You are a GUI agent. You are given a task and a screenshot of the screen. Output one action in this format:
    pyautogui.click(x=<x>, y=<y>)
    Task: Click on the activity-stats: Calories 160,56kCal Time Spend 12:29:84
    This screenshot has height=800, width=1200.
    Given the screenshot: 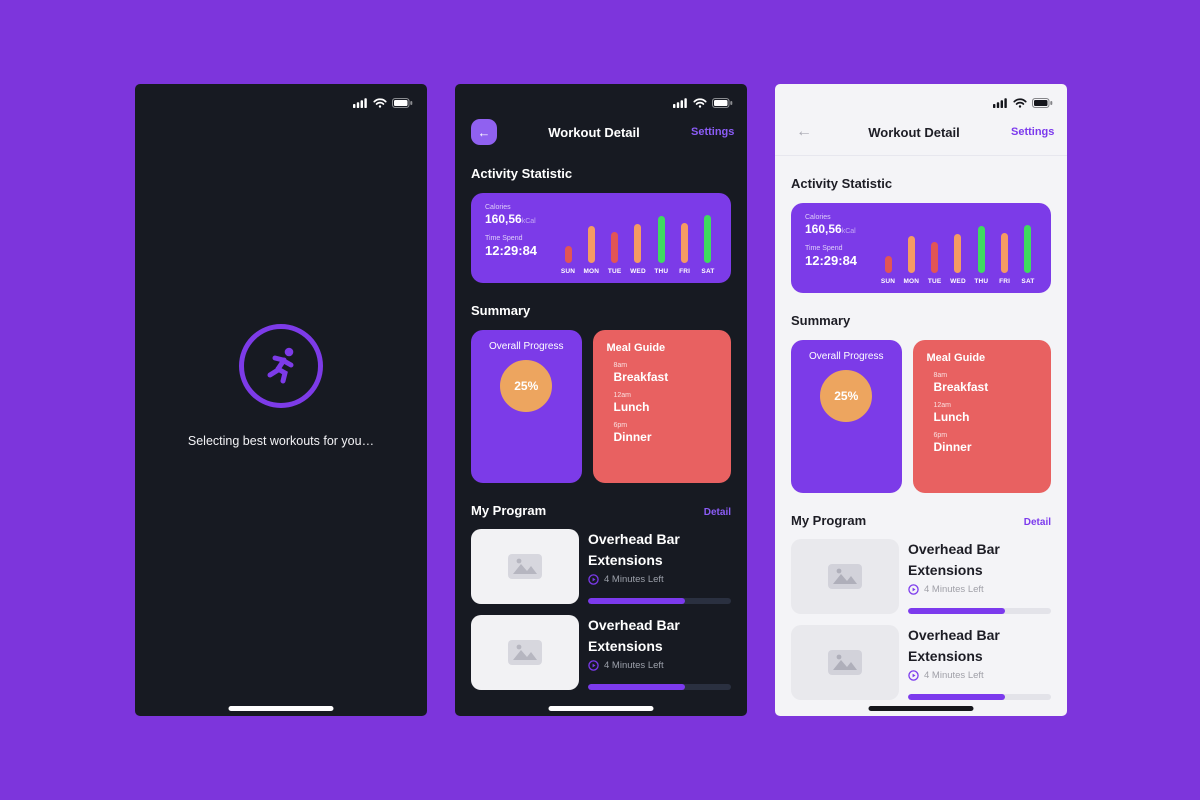 What is the action you would take?
    pyautogui.click(x=839, y=249)
    